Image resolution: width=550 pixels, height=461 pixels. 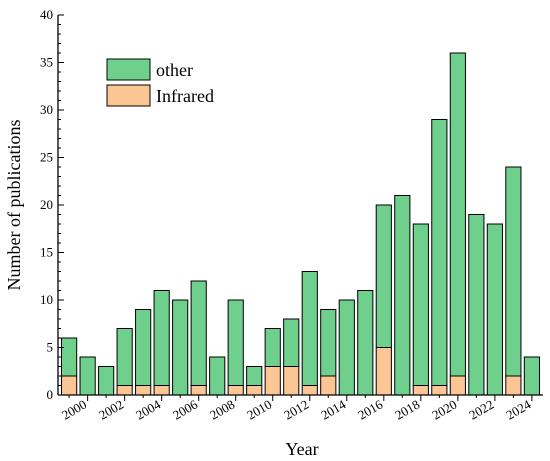 I want to click on bar-infrared-2023, so click(x=513, y=385).